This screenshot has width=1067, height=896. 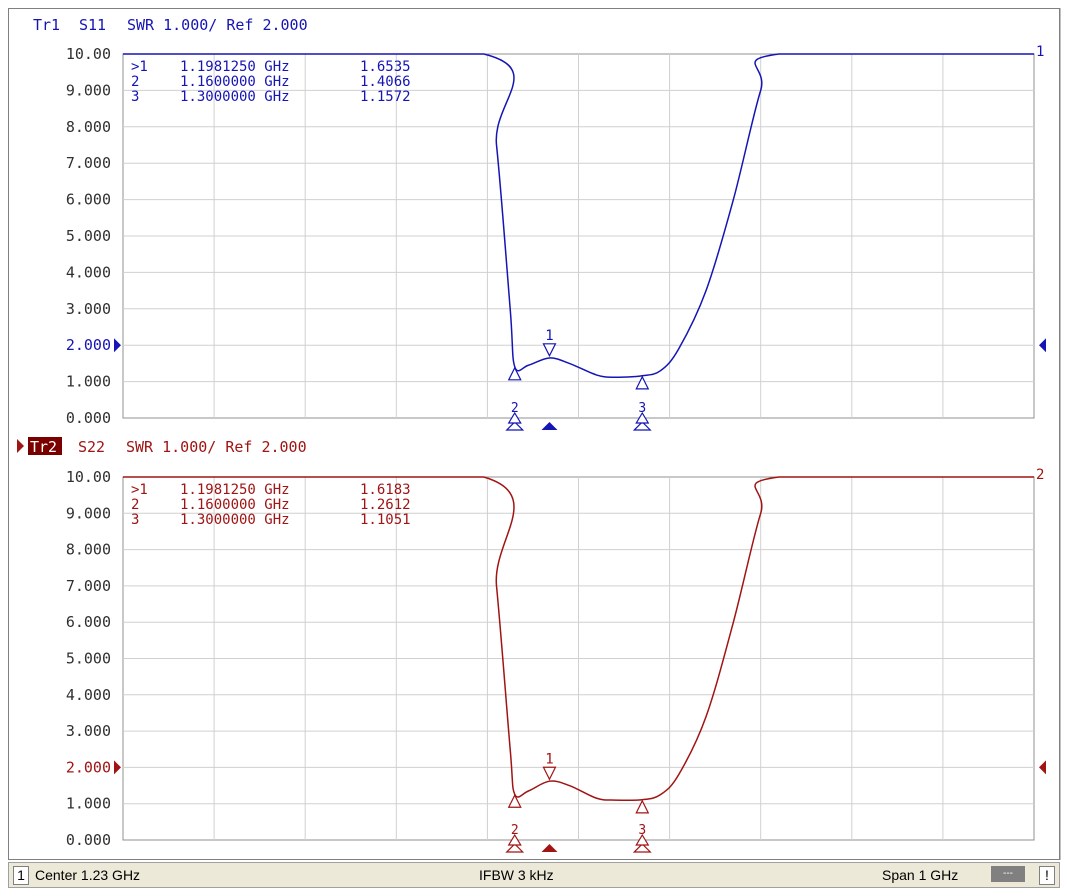 What do you see at coordinates (1040, 475) in the screenshot?
I see `trace-end-label: 2` at bounding box center [1040, 475].